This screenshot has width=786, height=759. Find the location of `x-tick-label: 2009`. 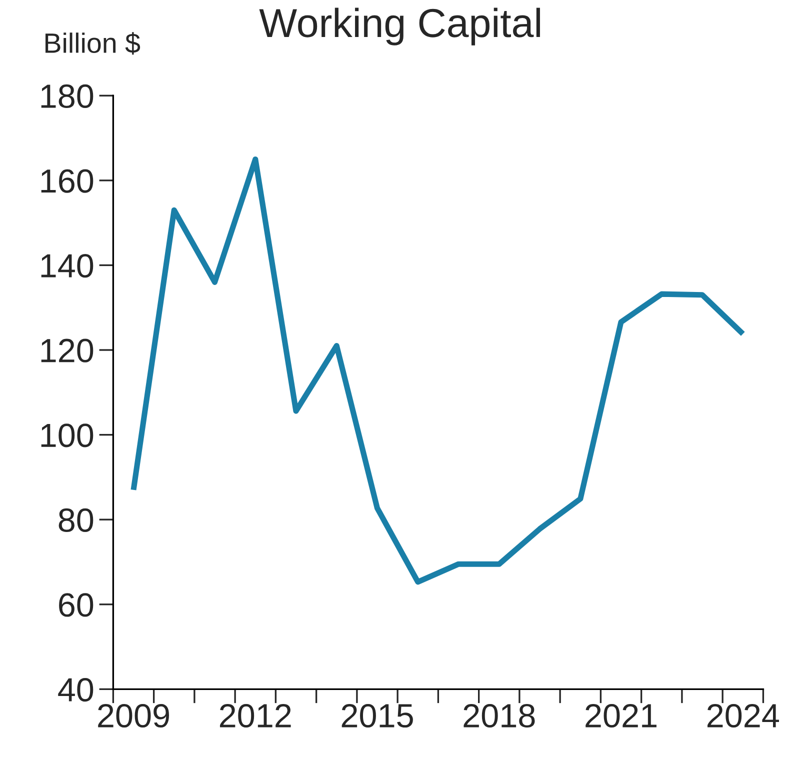

x-tick-label: 2009 is located at coordinates (133, 716).